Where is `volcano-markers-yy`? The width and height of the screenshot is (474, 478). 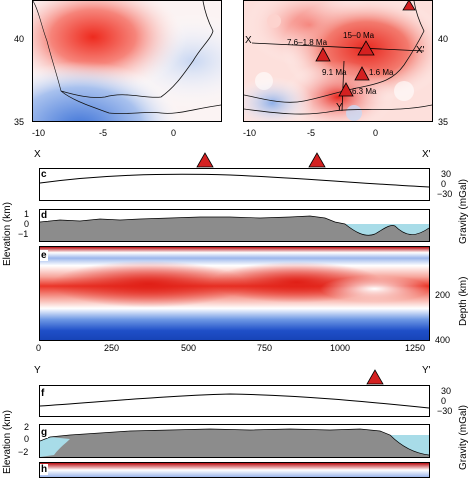 volcano-markers-yy is located at coordinates (375, 377).